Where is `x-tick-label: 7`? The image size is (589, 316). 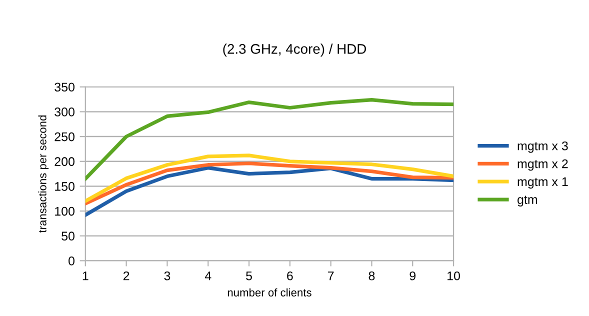
x-tick-label: 7 is located at coordinates (331, 276).